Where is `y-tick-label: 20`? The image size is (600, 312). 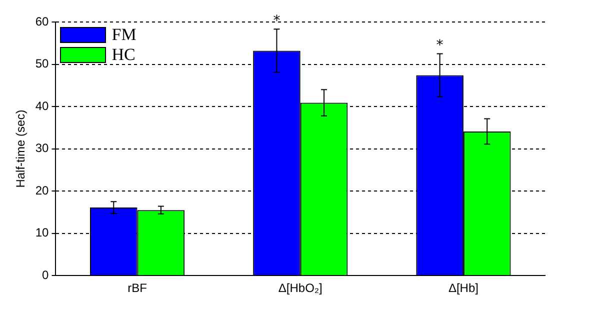 y-tick-label: 20 is located at coordinates (42, 190).